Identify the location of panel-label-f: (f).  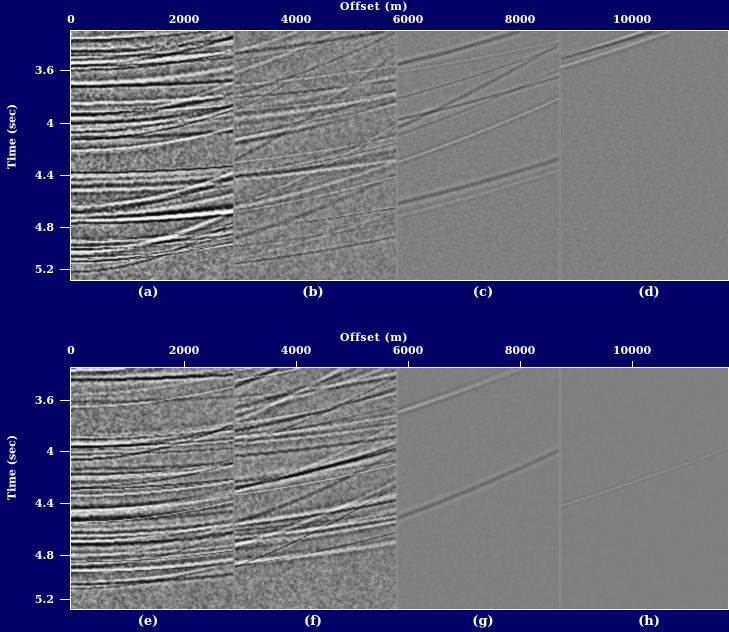
(313, 621).